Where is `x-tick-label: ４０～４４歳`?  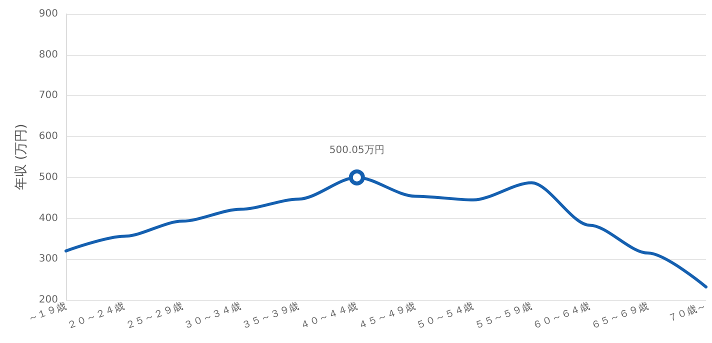
x-tick-label: ４０～４４歳 is located at coordinates (328, 316).